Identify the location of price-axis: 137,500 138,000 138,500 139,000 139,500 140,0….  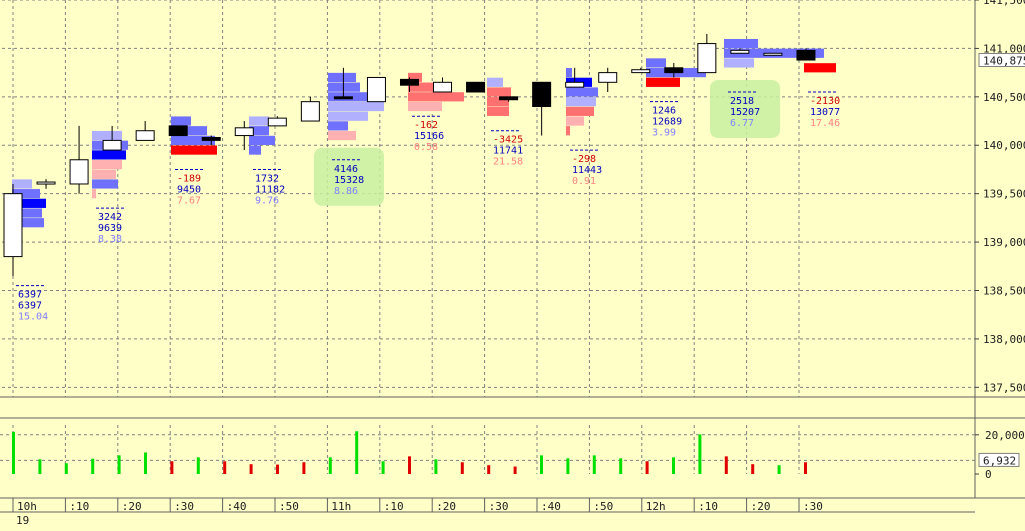
(1000, 197).